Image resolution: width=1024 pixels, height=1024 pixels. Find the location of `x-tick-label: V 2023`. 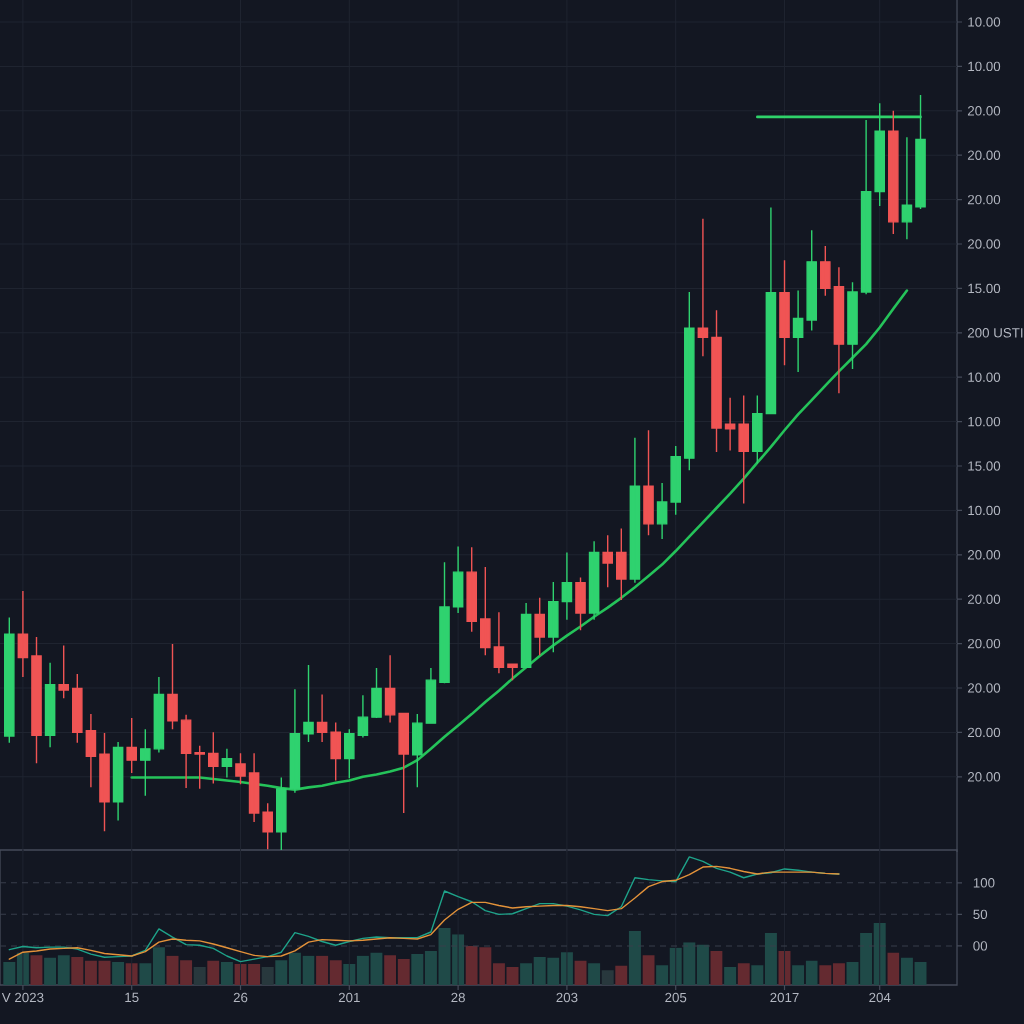

x-tick-label: V 2023 is located at coordinates (22, 997).